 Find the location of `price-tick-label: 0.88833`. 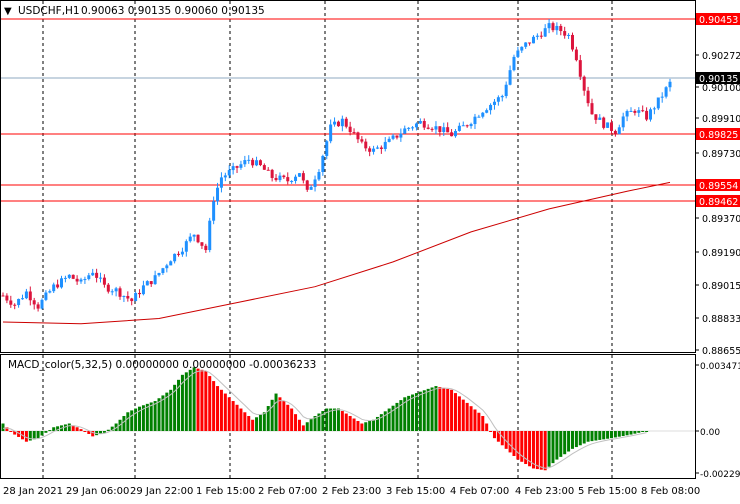

price-tick-label: 0.88833 is located at coordinates (721, 319).